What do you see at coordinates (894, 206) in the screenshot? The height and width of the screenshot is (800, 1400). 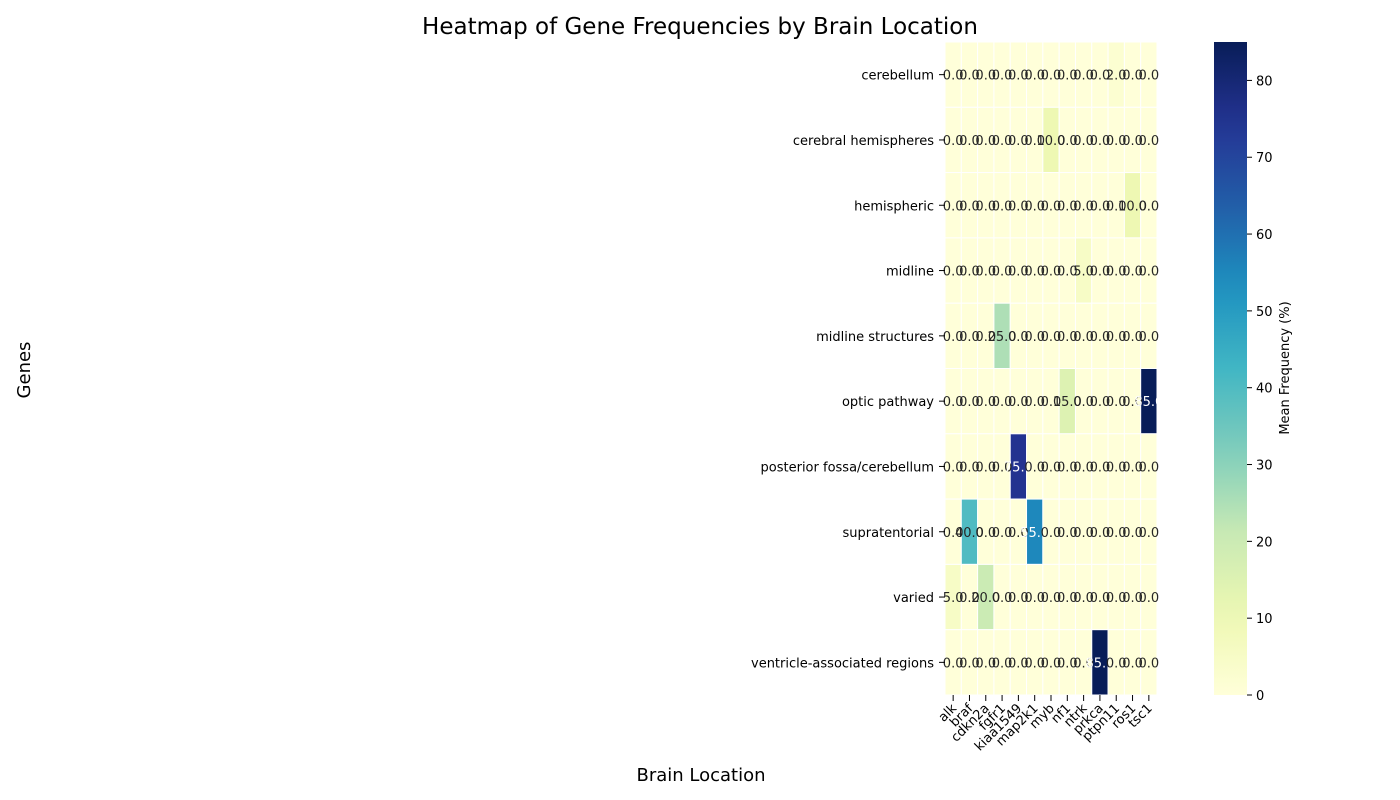 I see `y-tick-label: hemispheric` at bounding box center [894, 206].